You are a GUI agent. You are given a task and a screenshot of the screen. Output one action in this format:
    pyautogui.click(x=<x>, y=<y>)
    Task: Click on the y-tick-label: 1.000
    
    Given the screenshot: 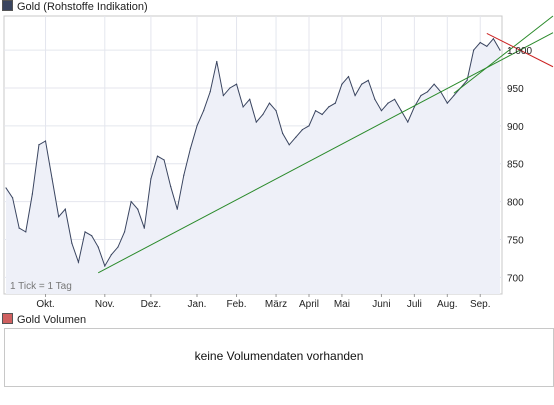 What is the action you would take?
    pyautogui.click(x=519, y=51)
    